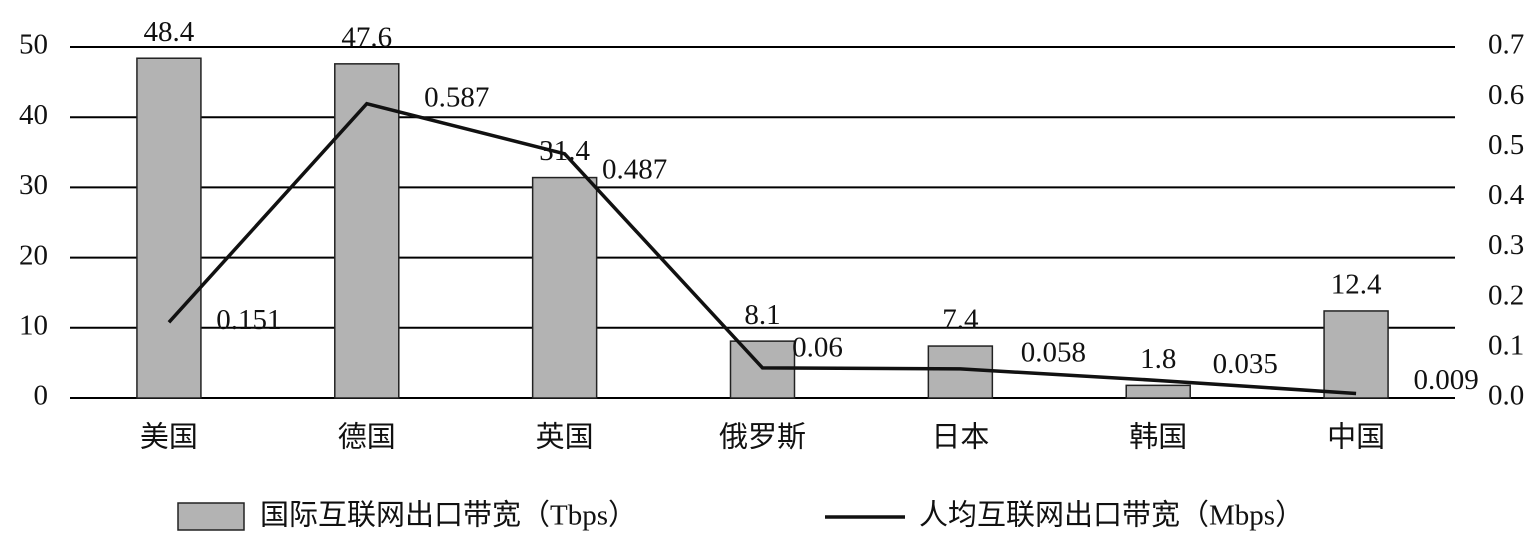 This screenshot has height=542, width=1536. I want to click on line-value-label: 0.587, so click(456, 97).